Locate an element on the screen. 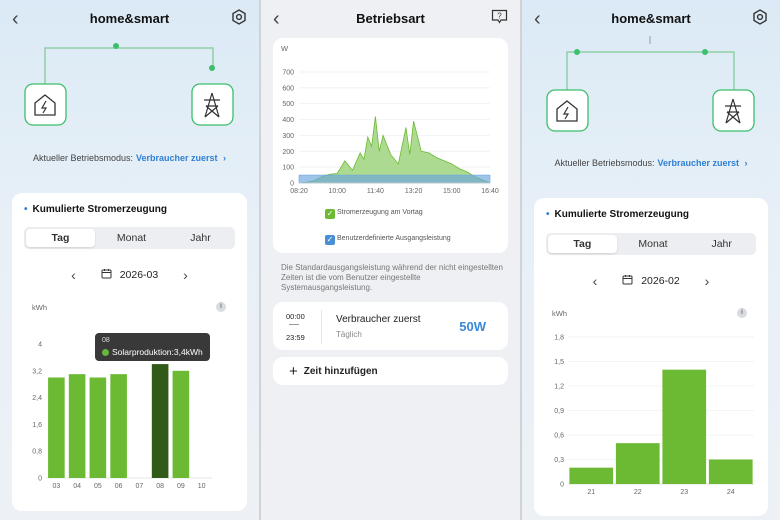  x-tick-label: 08:20 is located at coordinates (299, 191).